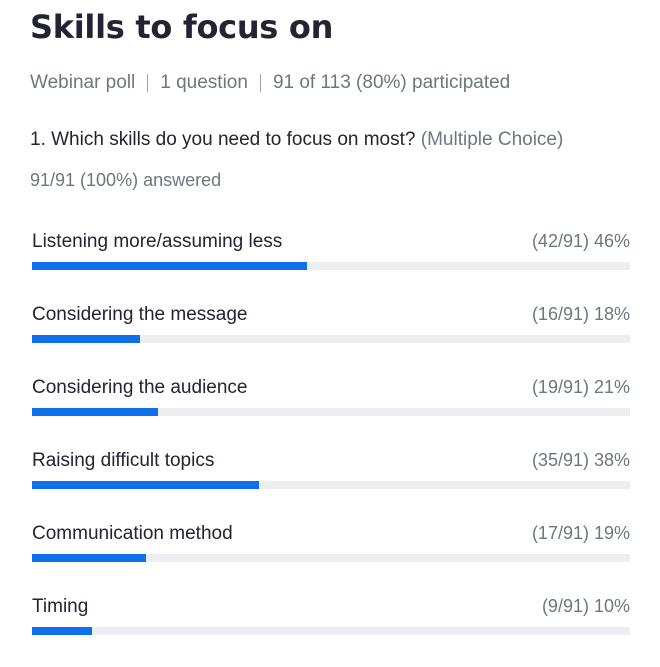  What do you see at coordinates (83, 82) in the screenshot?
I see `poll-type: Webinar poll` at bounding box center [83, 82].